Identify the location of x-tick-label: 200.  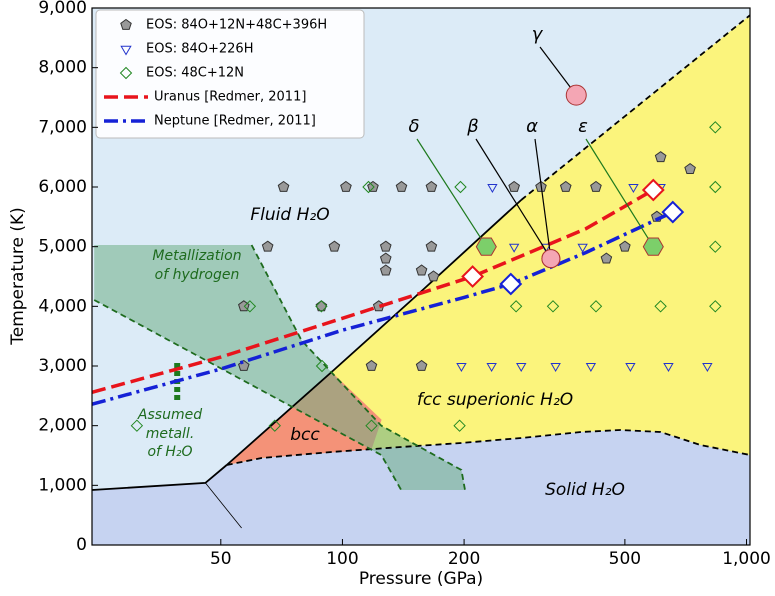
(464, 559).